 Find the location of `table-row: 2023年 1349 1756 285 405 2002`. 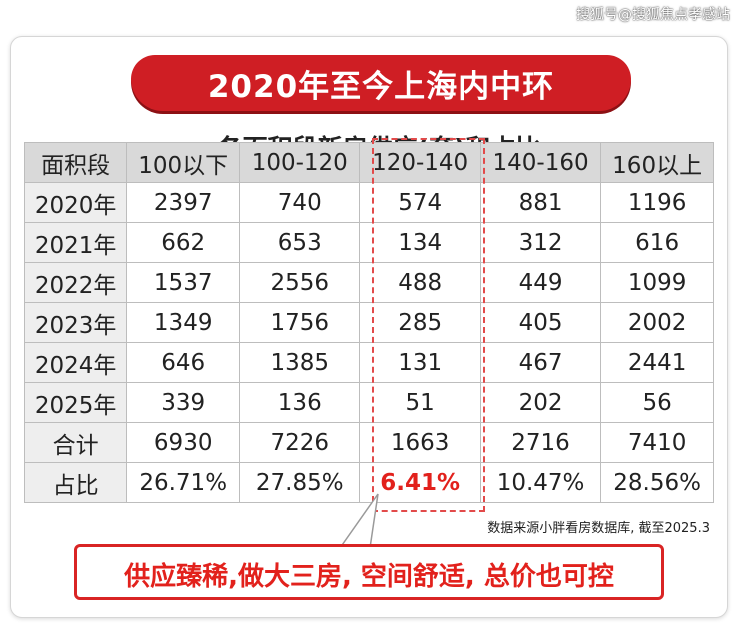

table-row: 2023年 1349 1756 285 405 2002 is located at coordinates (368, 322).